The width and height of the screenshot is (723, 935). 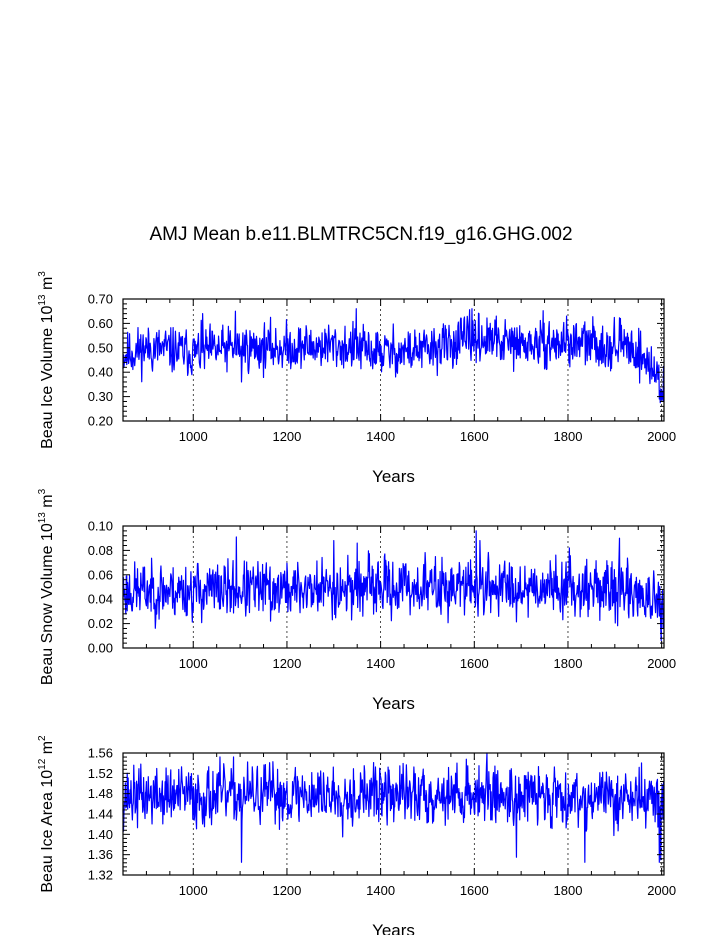 What do you see at coordinates (100, 526) in the screenshot?
I see `y-tick-label: 0.10` at bounding box center [100, 526].